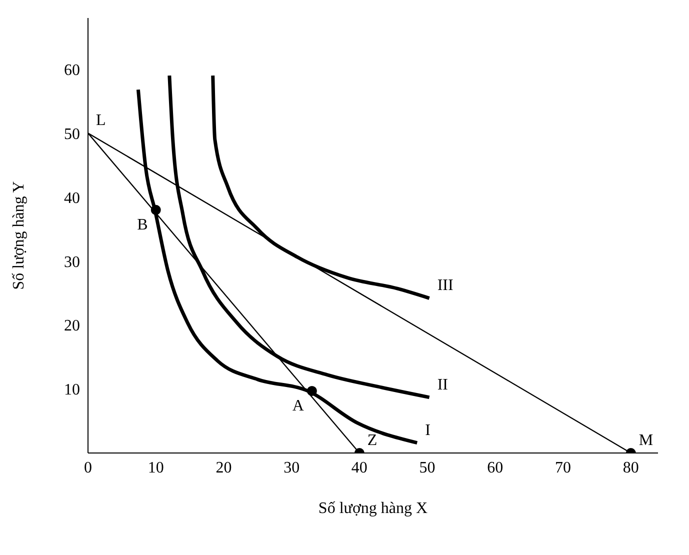  I want to click on x-tick-label: 10, so click(156, 467).